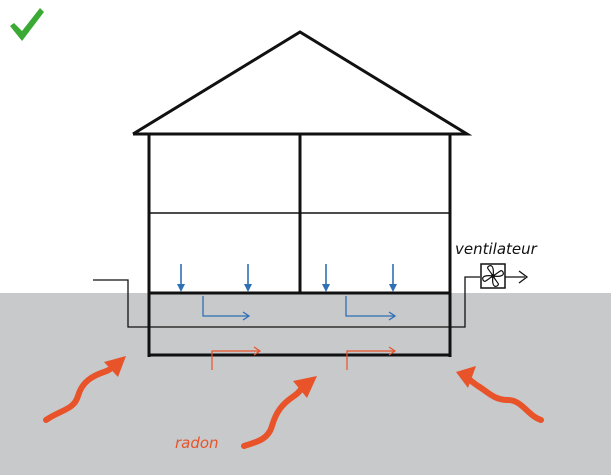 This screenshot has width=611, height=475. What do you see at coordinates (302, 83) in the screenshot?
I see `roof` at bounding box center [302, 83].